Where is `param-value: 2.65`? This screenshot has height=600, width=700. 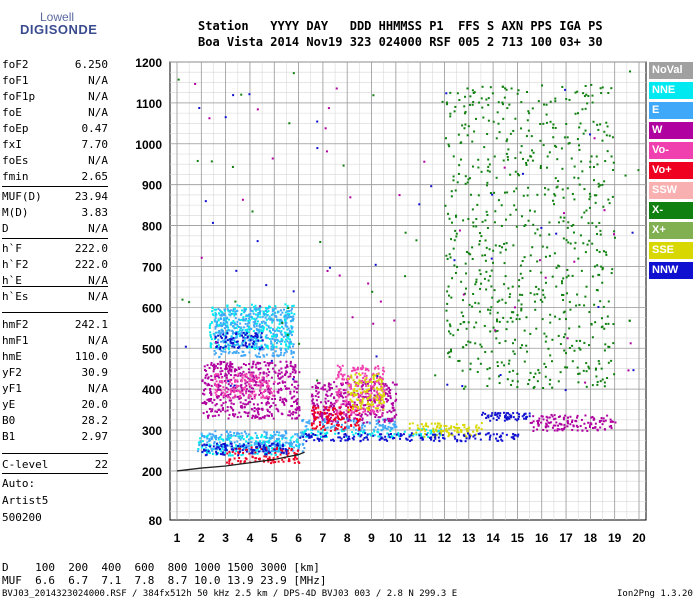
param-value: 2.65 is located at coordinates (95, 176).